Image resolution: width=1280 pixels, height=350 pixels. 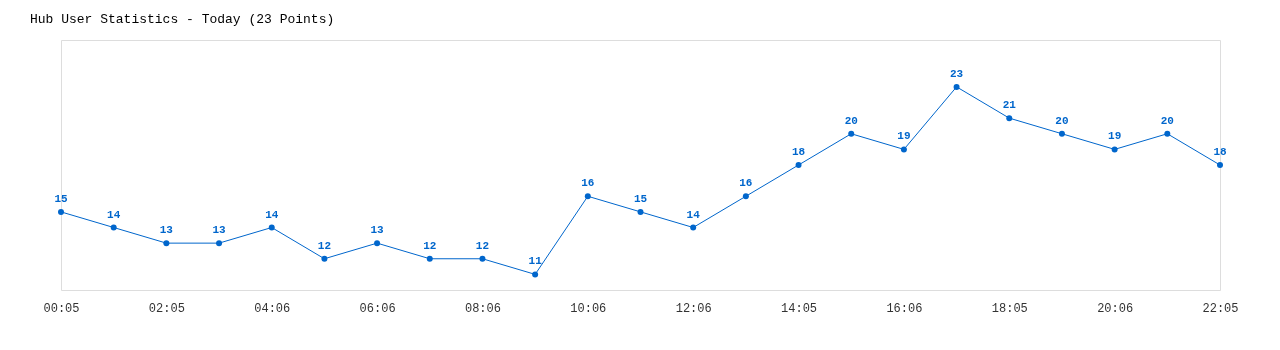 What do you see at coordinates (482, 308) in the screenshot?
I see `x-tick-label: 08:06` at bounding box center [482, 308].